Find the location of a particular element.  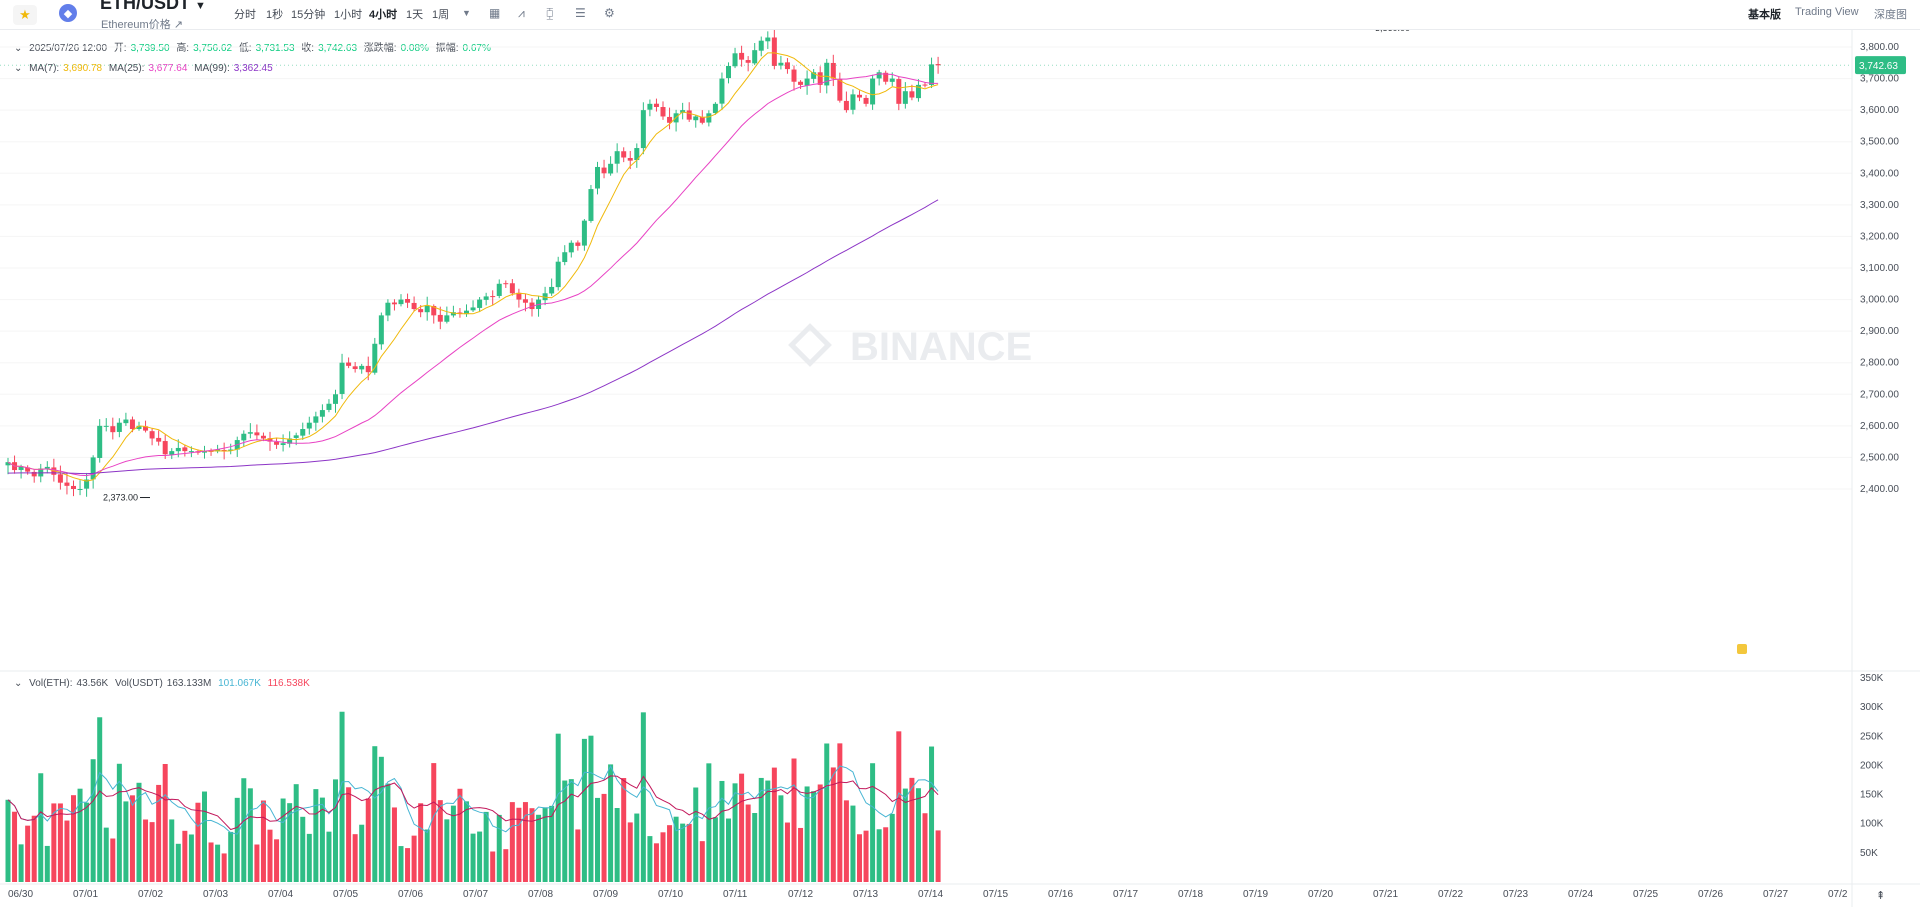

pair-selector: ETH/USDT ▼ is located at coordinates (153, 7).